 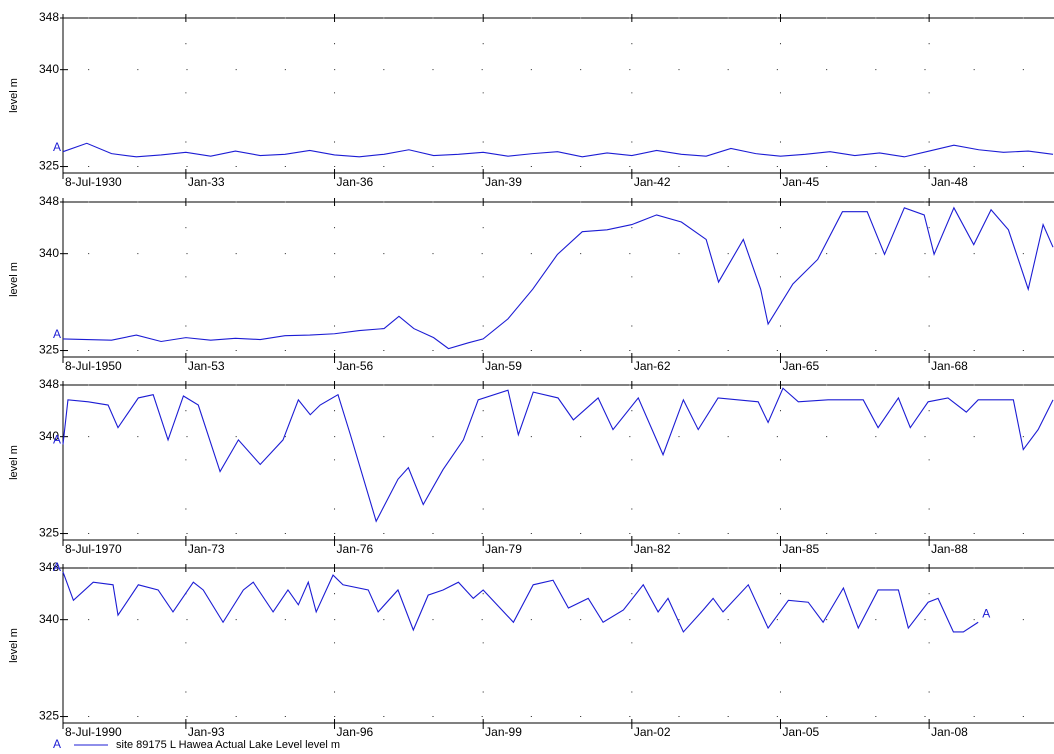 What do you see at coordinates (355, 366) in the screenshot?
I see `x-tick-label: Jan-56` at bounding box center [355, 366].